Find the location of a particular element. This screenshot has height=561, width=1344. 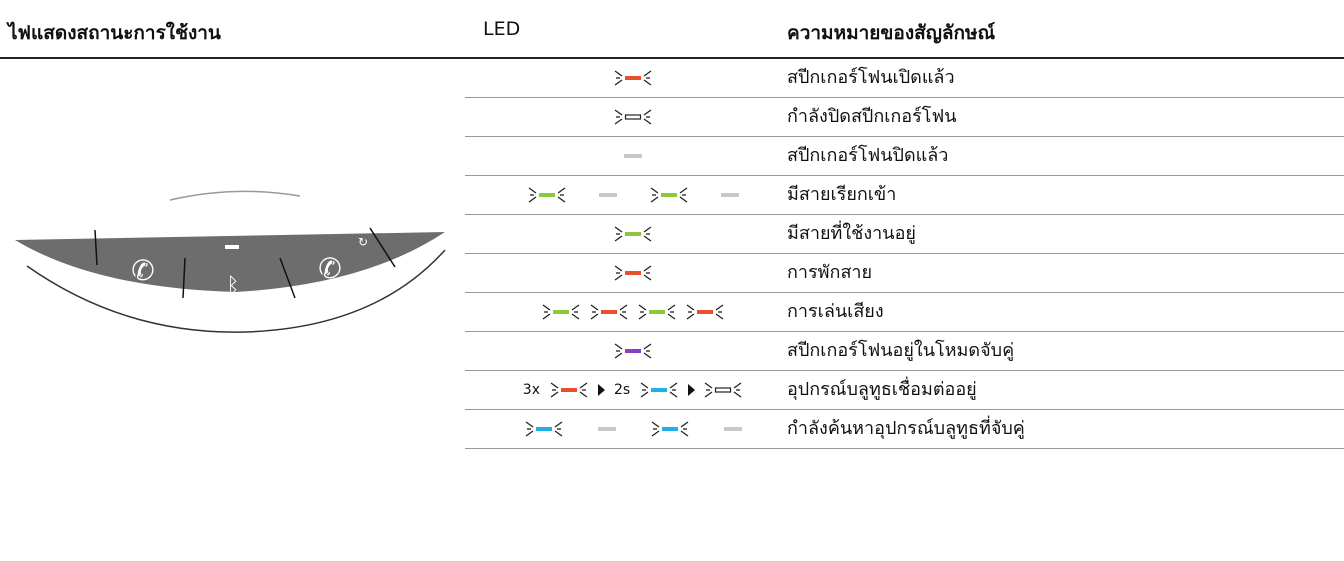

meaning: สปีกเกอร์โฟนปิดแล้ว is located at coordinates (868, 155).